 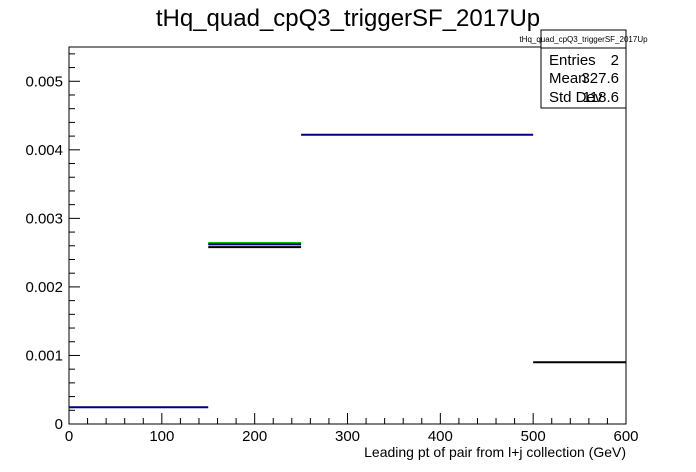 I want to click on stats-box-title: tHq_quad_cpQ3_triggerSF_2017Up, so click(x=583, y=39).